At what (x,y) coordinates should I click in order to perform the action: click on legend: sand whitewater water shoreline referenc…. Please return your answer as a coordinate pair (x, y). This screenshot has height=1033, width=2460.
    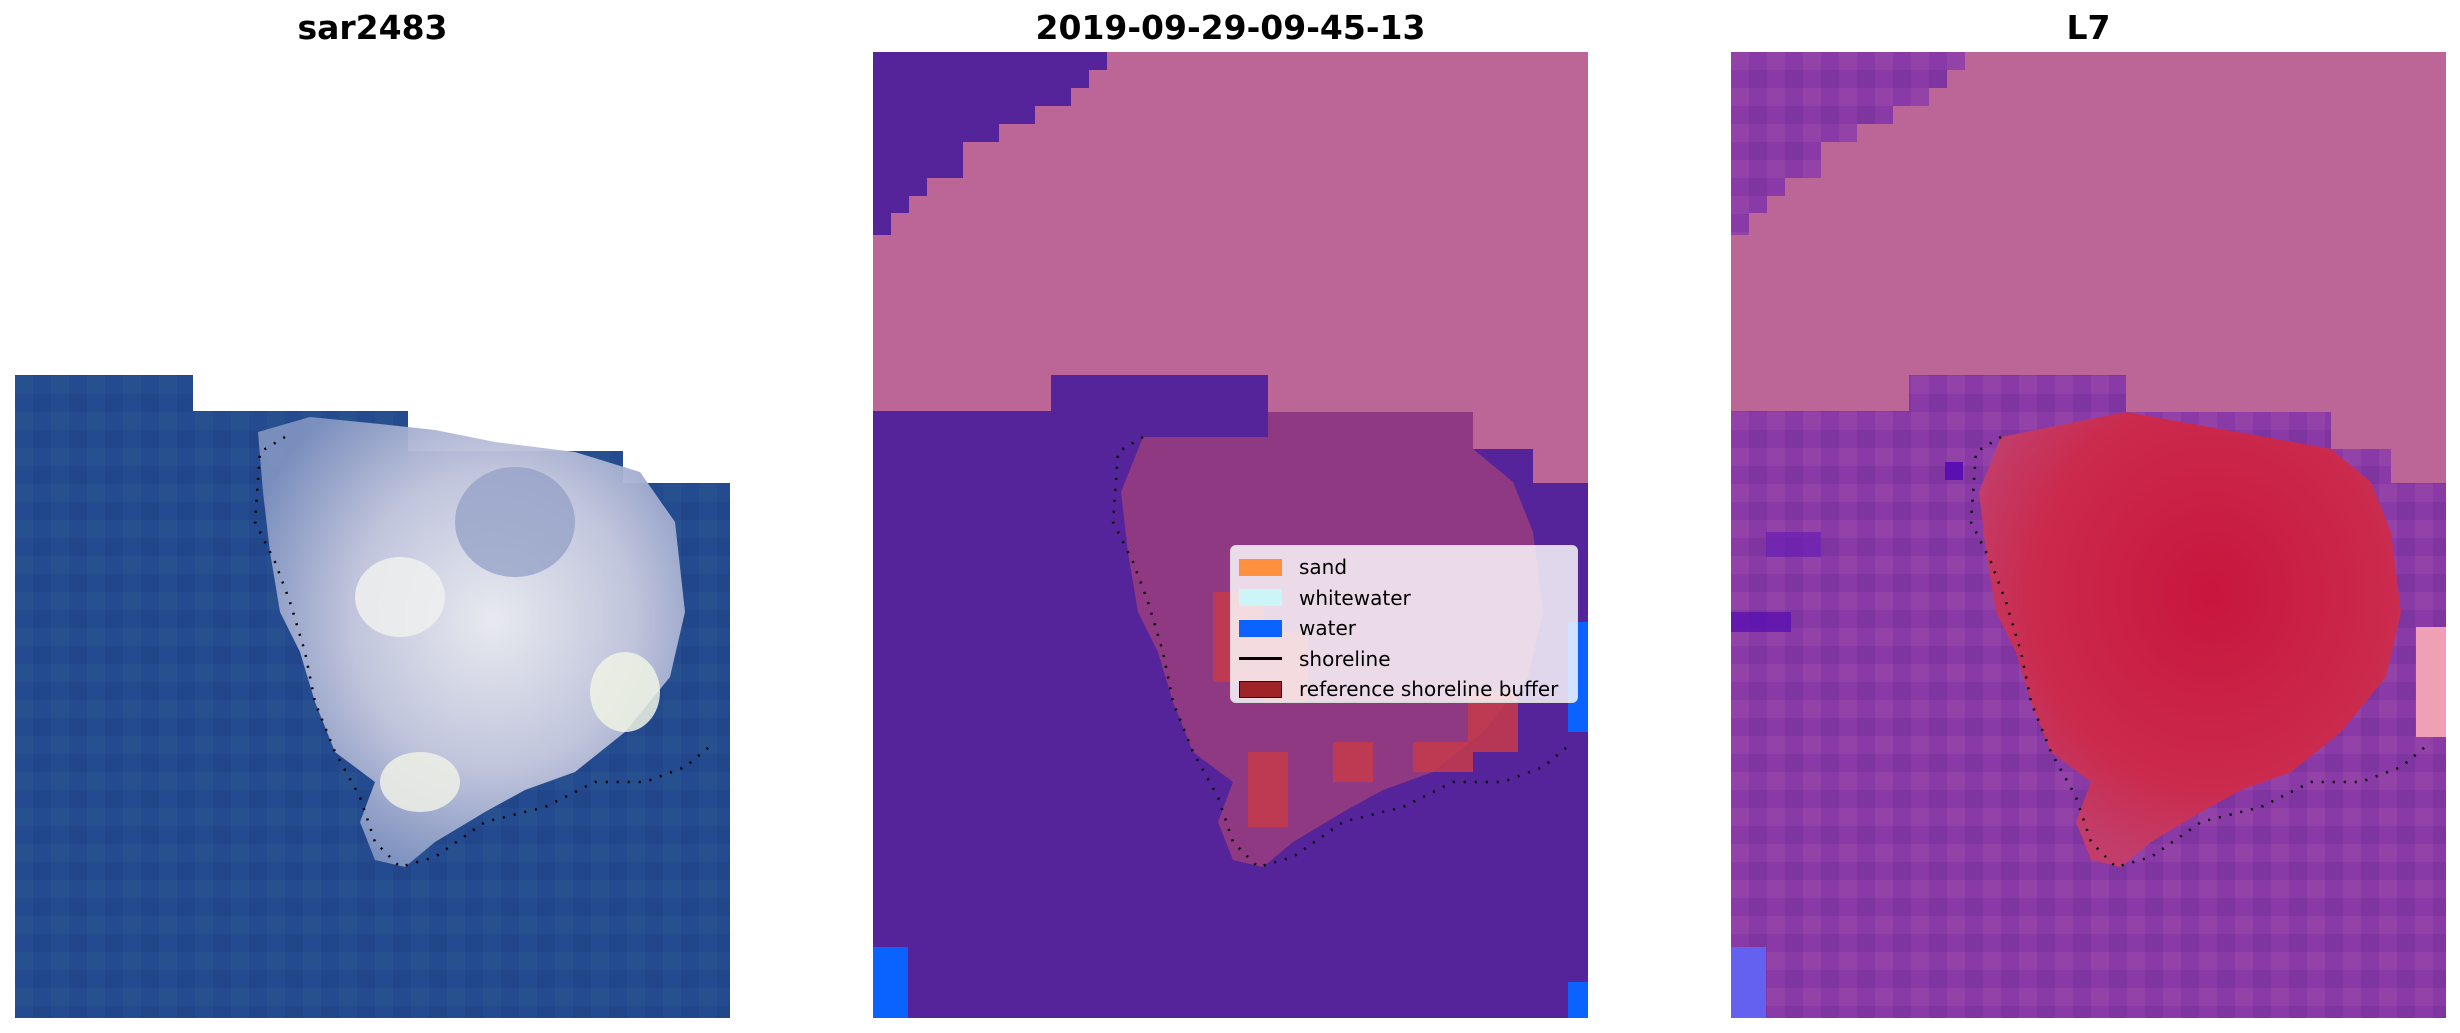
    Looking at the image, I should click on (1404, 624).